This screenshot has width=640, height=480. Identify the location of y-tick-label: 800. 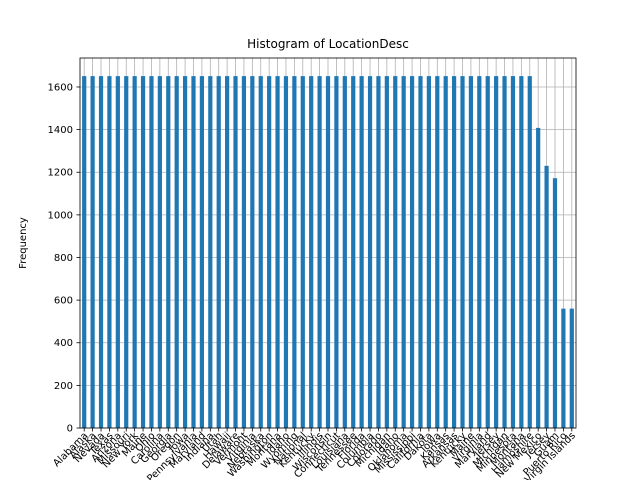
(63, 258).